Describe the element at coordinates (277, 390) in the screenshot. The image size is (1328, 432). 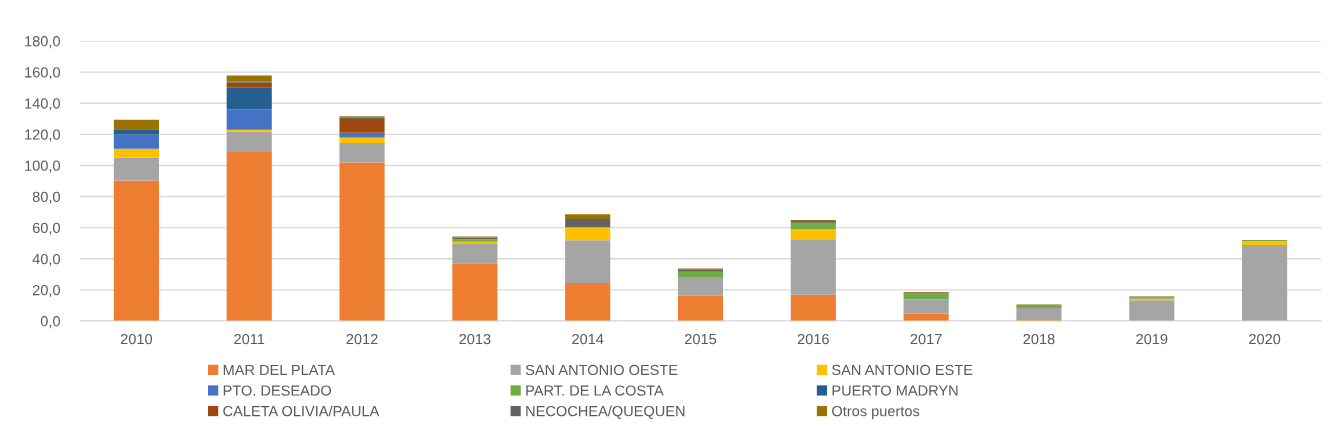
I see `legend-label: PTO. DESEADO` at that location.